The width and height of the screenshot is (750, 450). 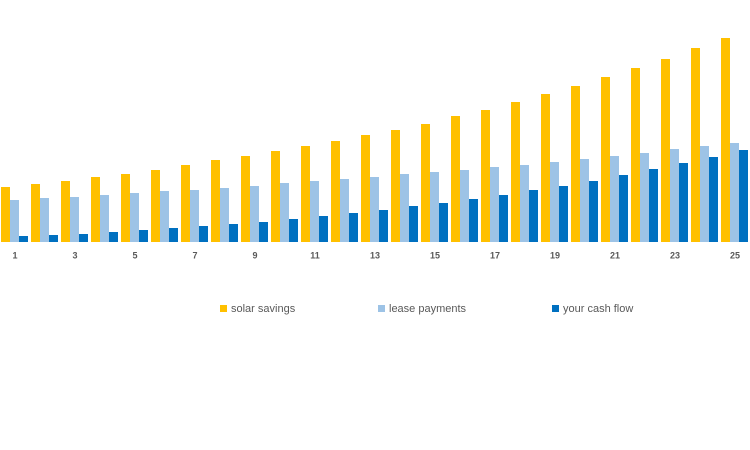 What do you see at coordinates (194, 255) in the screenshot?
I see `x-tick-label: 7` at bounding box center [194, 255].